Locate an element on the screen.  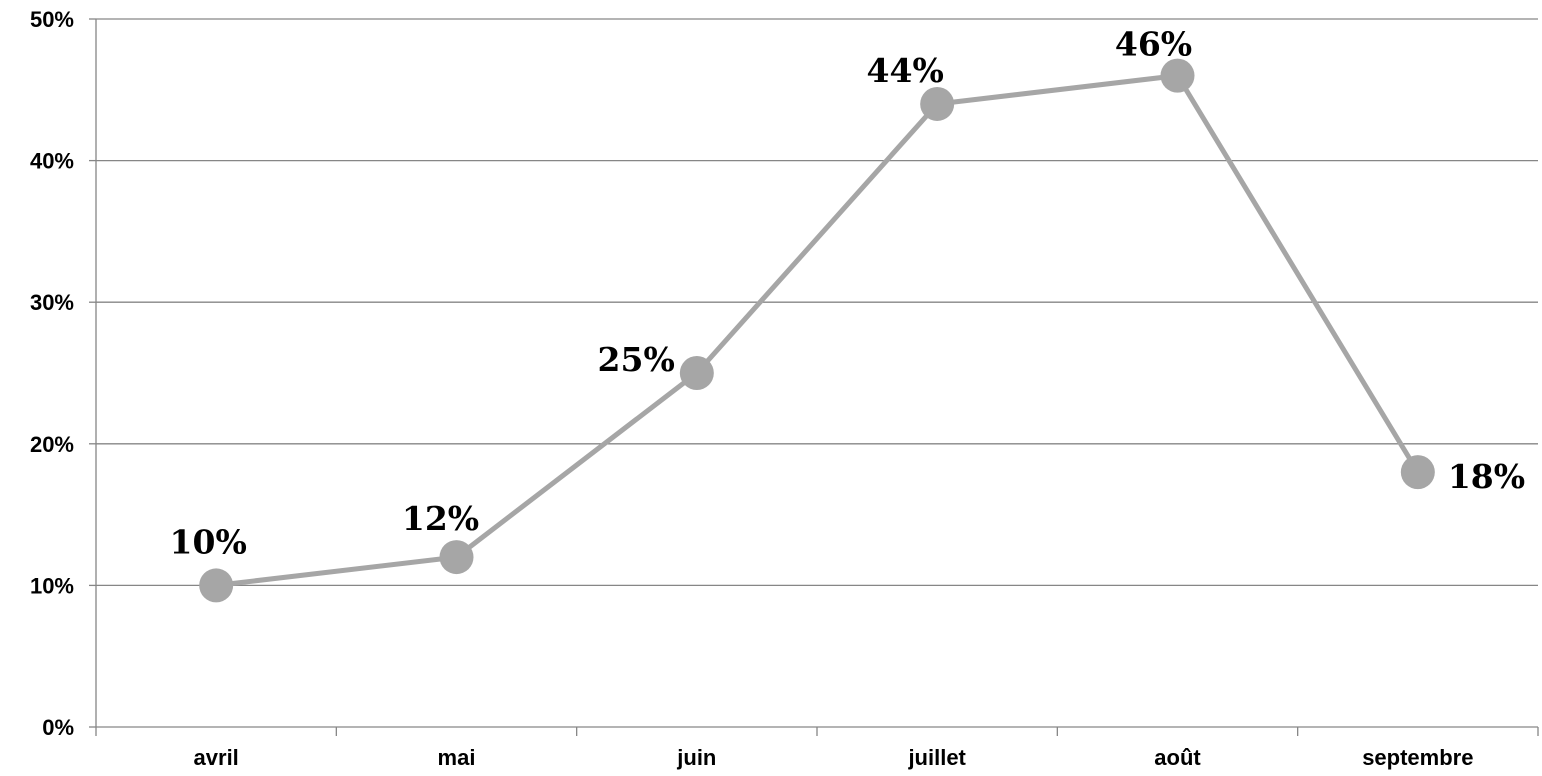
data-label: 18% is located at coordinates (1486, 476).